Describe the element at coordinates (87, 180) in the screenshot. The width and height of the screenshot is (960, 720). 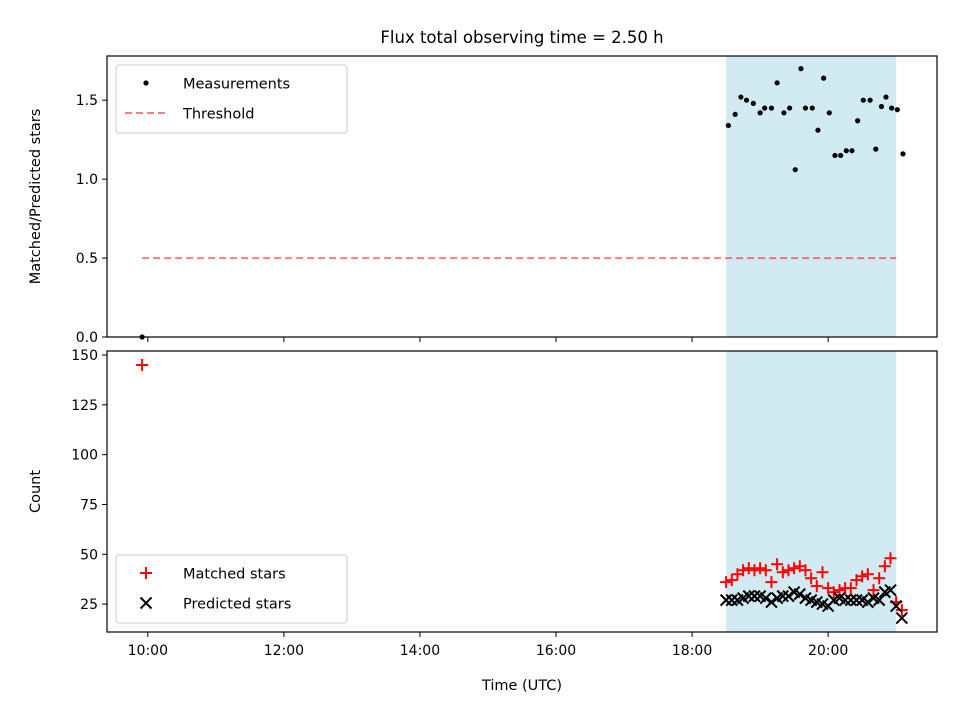
I see `y-tick-label: 1.0` at that location.